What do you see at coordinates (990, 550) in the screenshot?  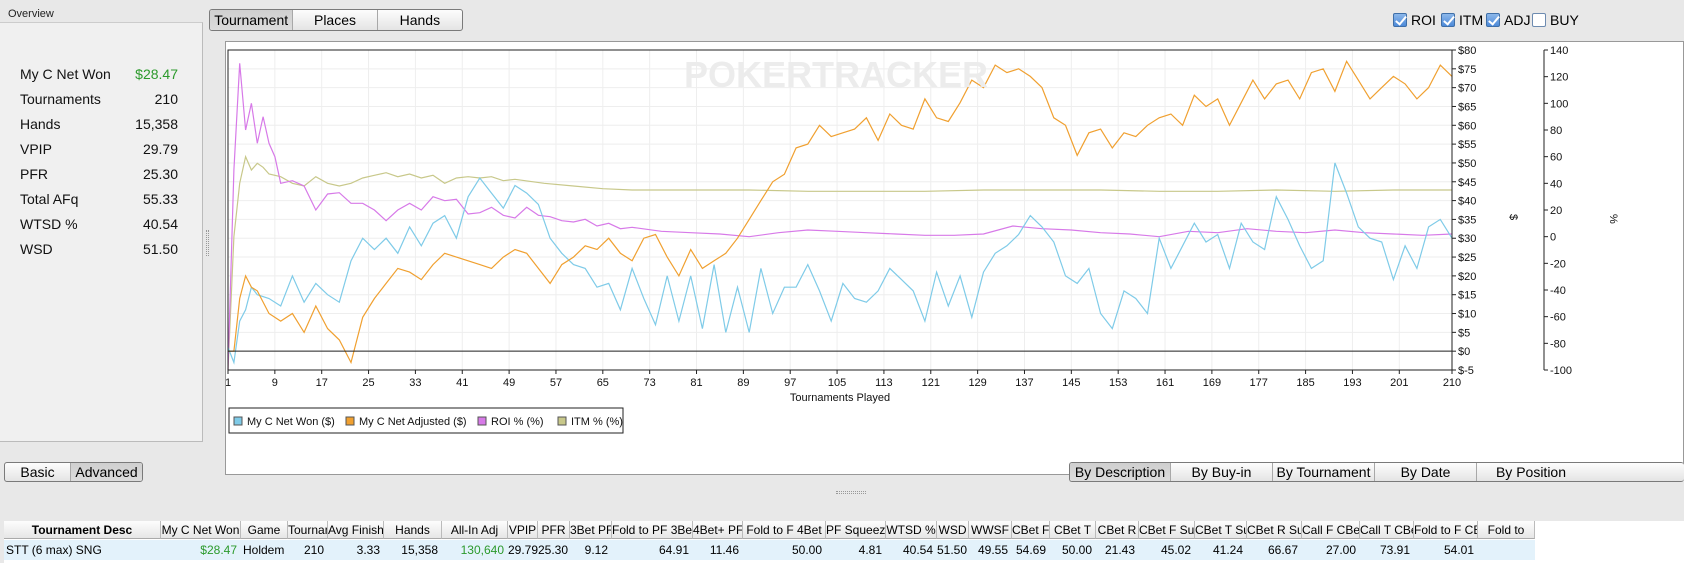 I see `table-row-cell: 49.55` at bounding box center [990, 550].